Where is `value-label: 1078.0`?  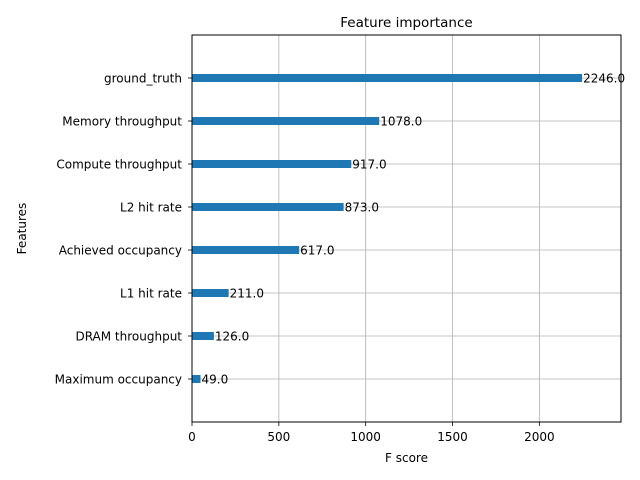 value-label: 1078.0 is located at coordinates (401, 122).